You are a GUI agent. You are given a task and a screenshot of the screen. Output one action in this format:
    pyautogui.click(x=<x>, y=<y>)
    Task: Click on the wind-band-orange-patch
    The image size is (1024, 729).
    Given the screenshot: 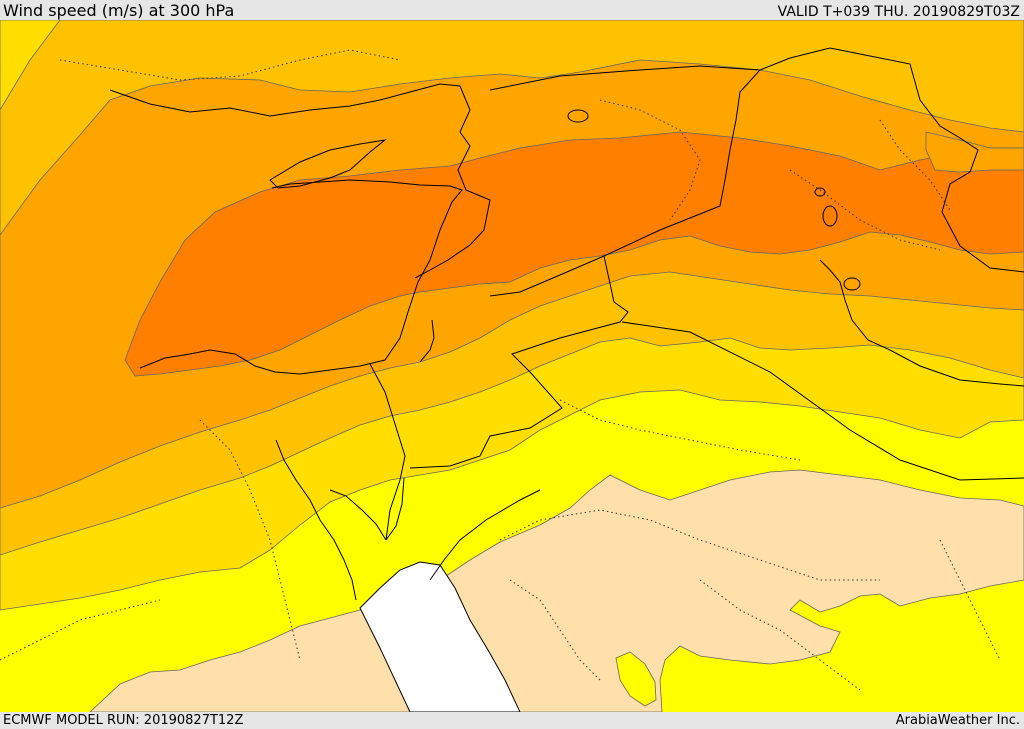 What is the action you would take?
    pyautogui.click(x=974, y=152)
    